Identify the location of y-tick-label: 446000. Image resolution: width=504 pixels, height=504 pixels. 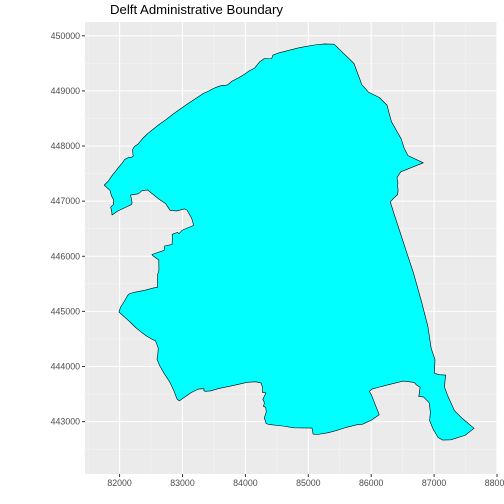
(65, 256).